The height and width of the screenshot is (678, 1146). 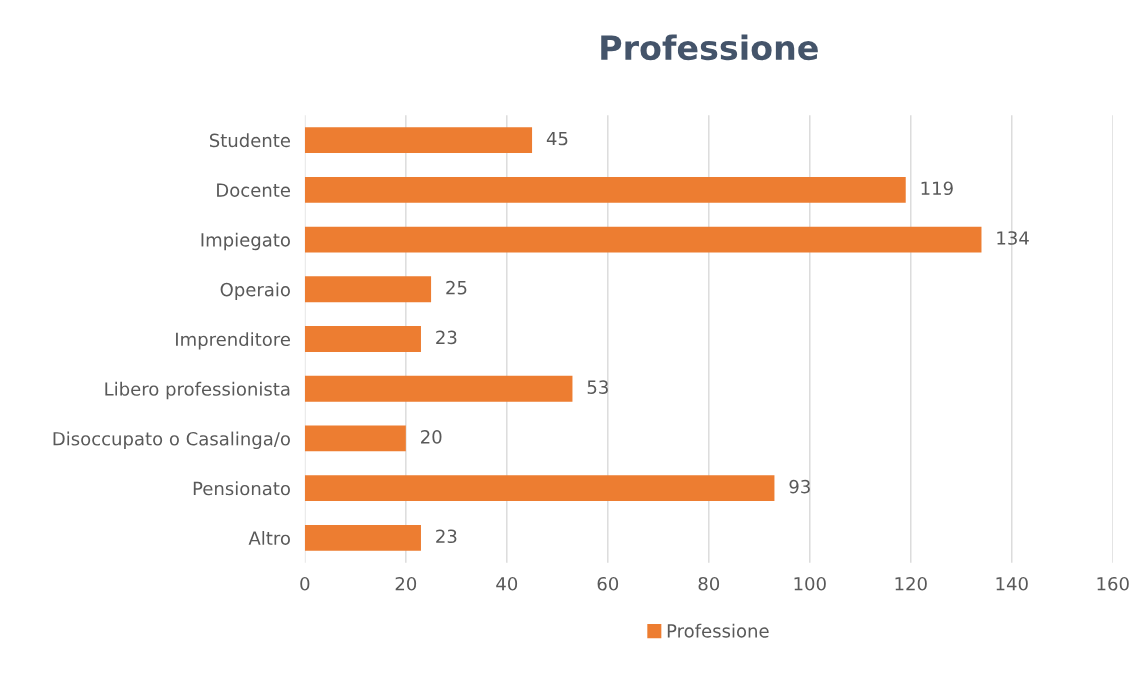 I want to click on y-tick-label: Operaio, so click(x=255, y=291).